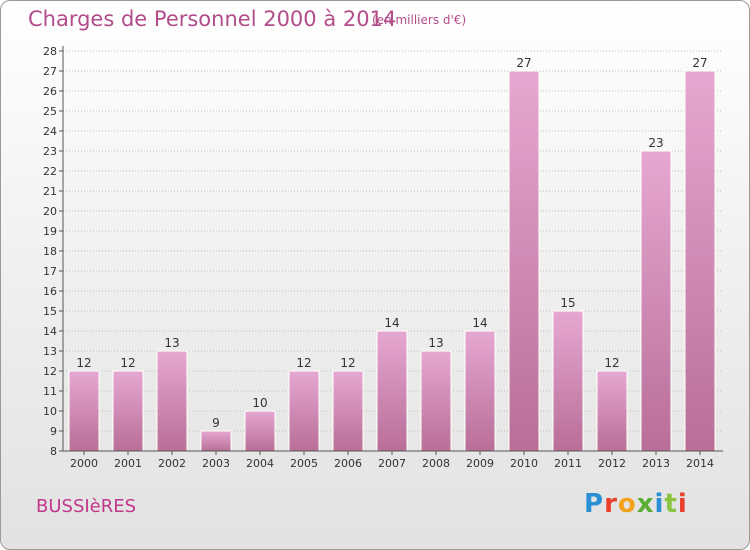  What do you see at coordinates (304, 463) in the screenshot?
I see `x-tick-label: 2005` at bounding box center [304, 463].